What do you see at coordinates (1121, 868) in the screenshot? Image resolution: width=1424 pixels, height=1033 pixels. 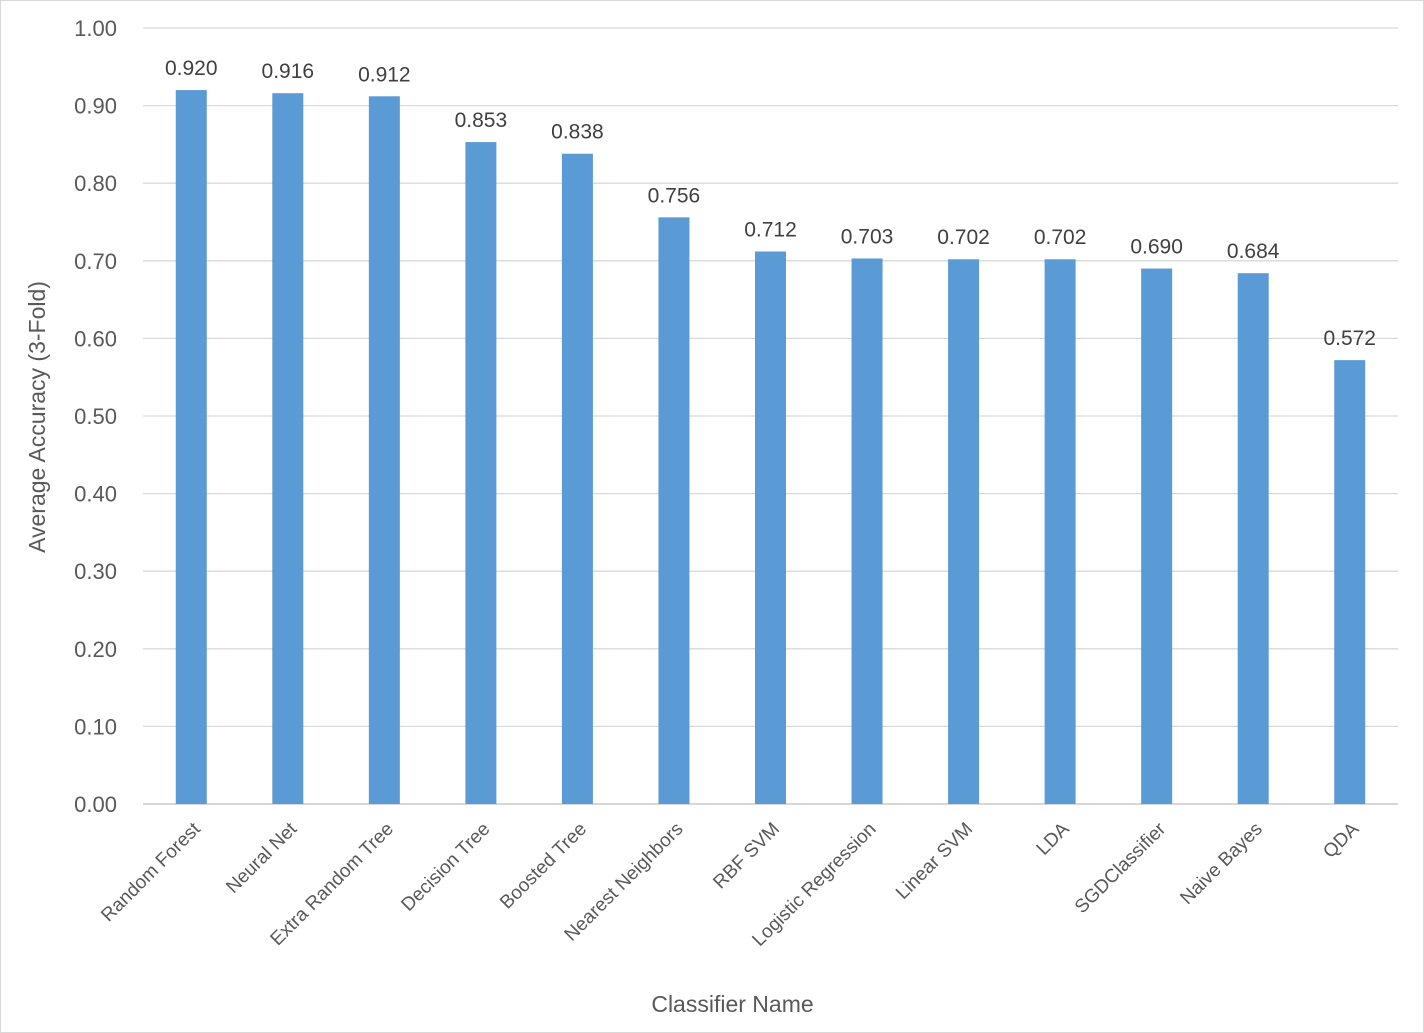 I see `x-category-label: SGDClassifier` at bounding box center [1121, 868].